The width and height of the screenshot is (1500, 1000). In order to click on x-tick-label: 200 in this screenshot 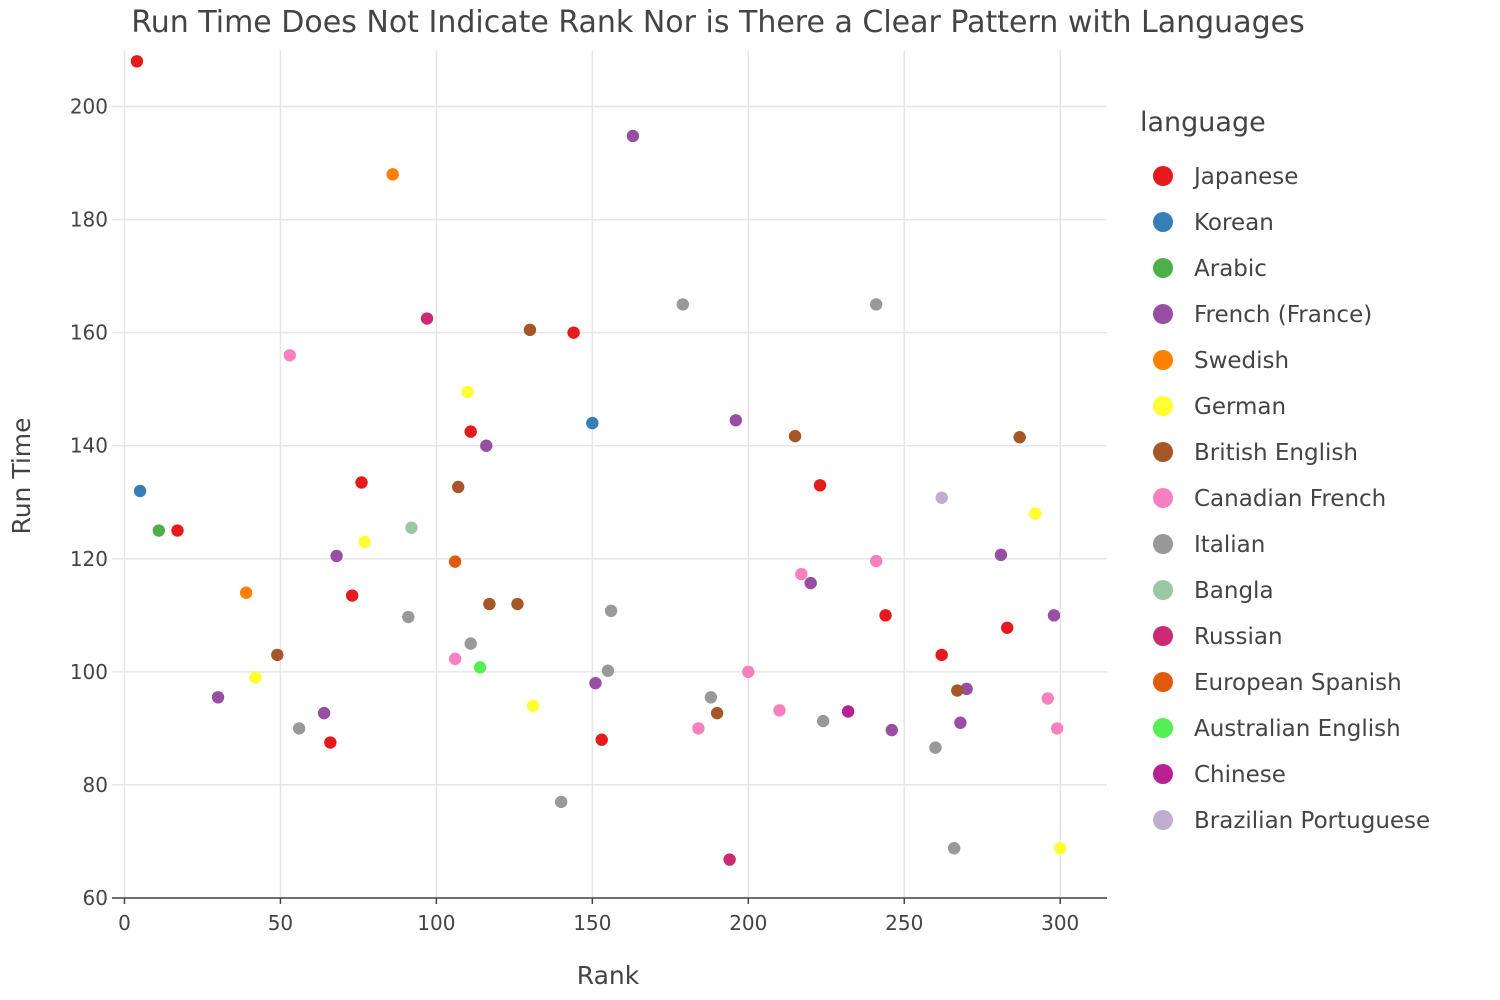, I will do `click(748, 923)`.